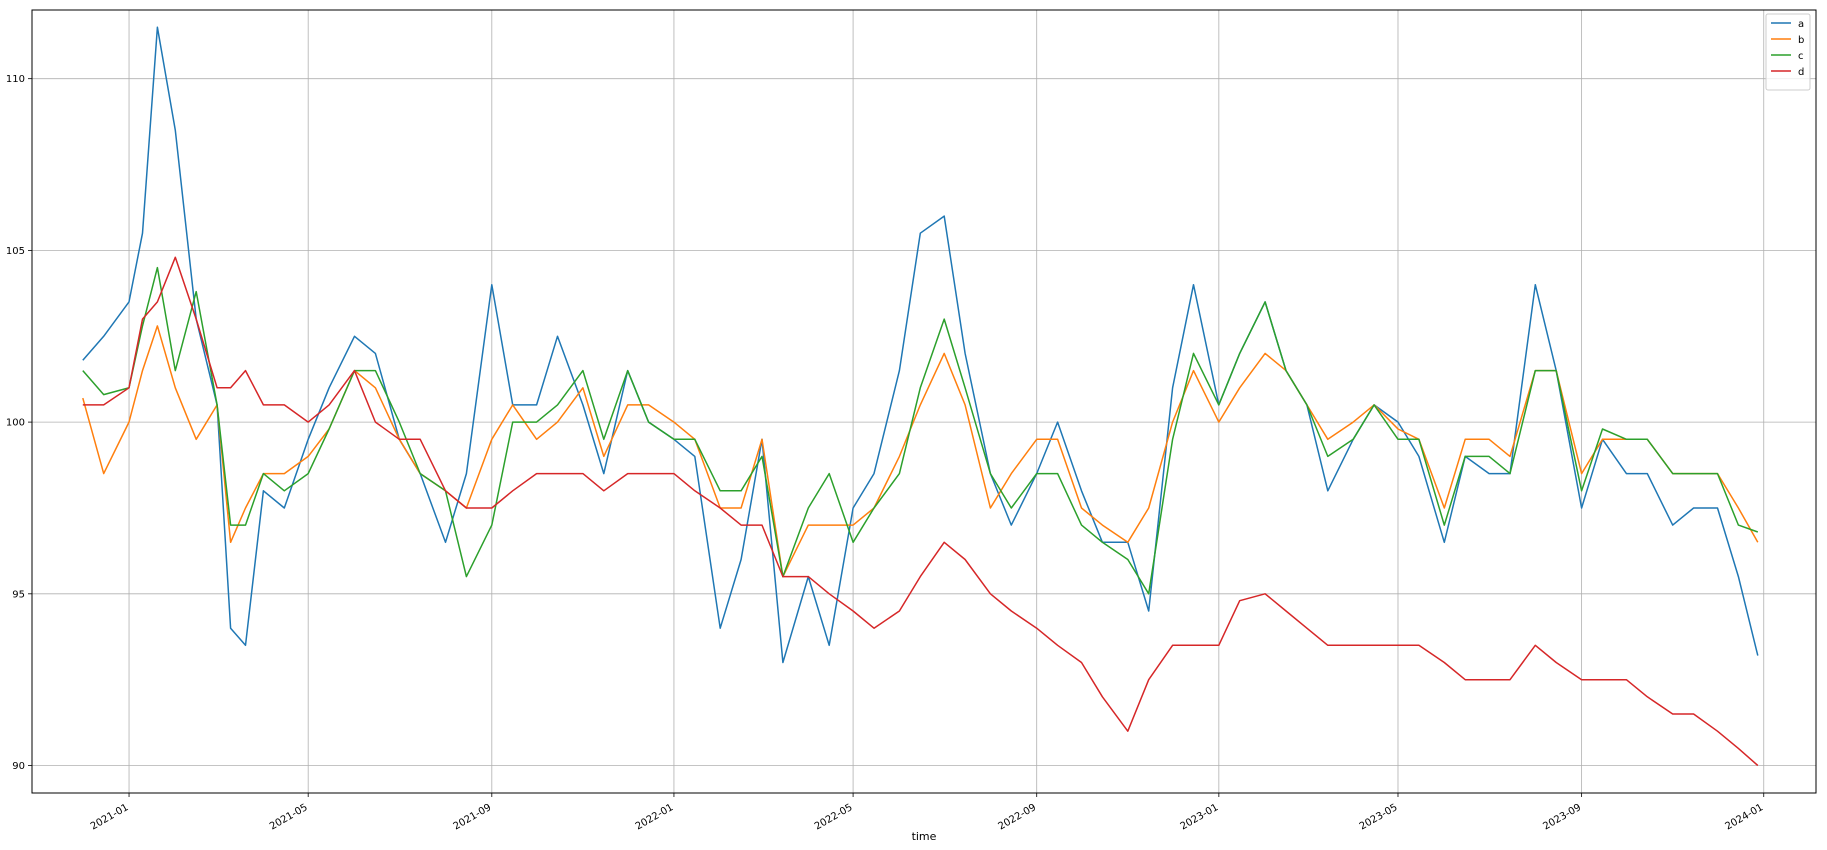 The image size is (1827, 850). What do you see at coordinates (18, 594) in the screenshot?
I see `y-tick-label: 95` at bounding box center [18, 594].